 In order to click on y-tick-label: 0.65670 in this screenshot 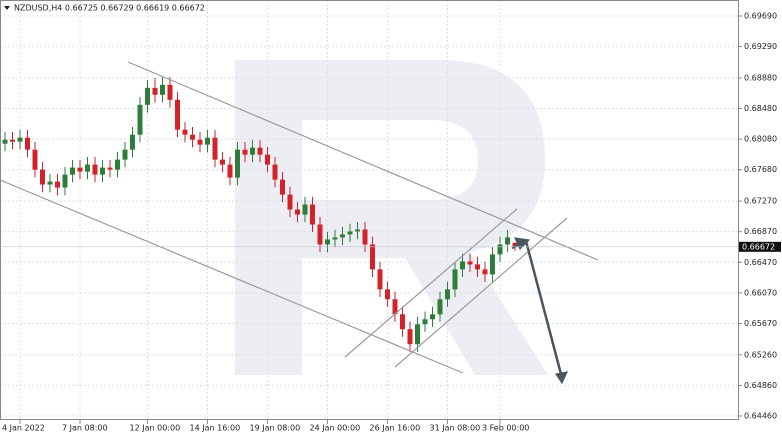, I will do `click(760, 323)`.